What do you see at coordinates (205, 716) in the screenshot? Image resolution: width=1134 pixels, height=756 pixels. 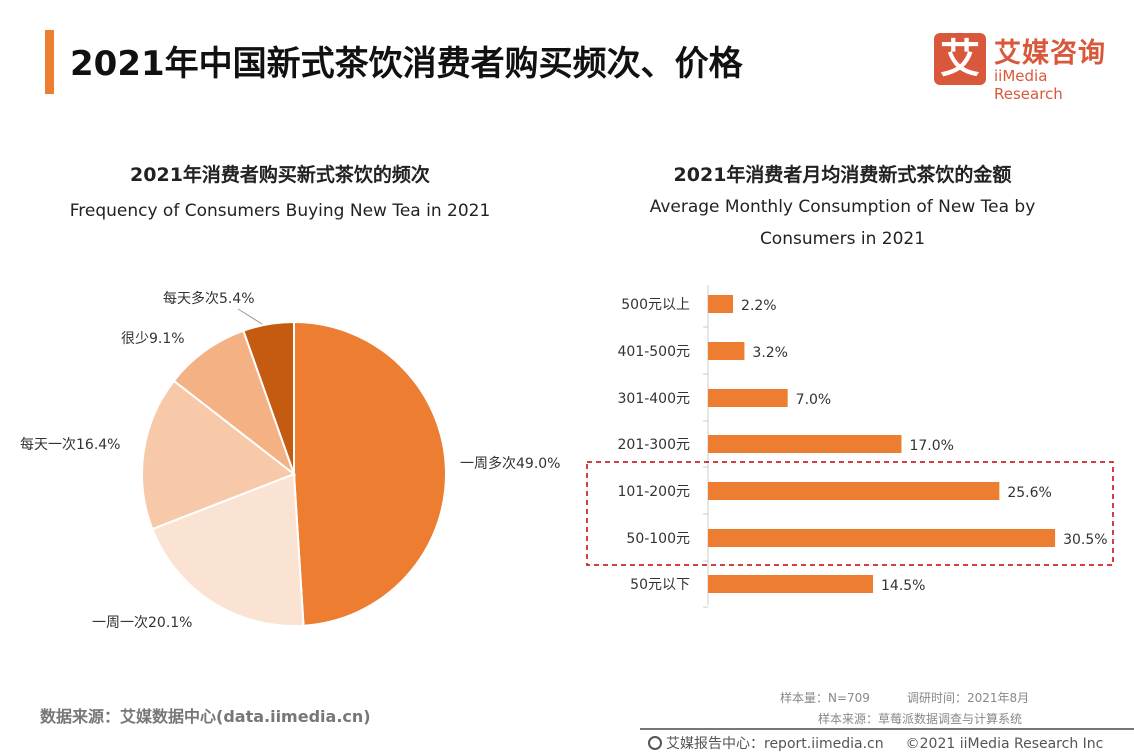 I see `data-source: 数据来源：艾媒数据中心(data.iimedia.cn)` at bounding box center [205, 716].